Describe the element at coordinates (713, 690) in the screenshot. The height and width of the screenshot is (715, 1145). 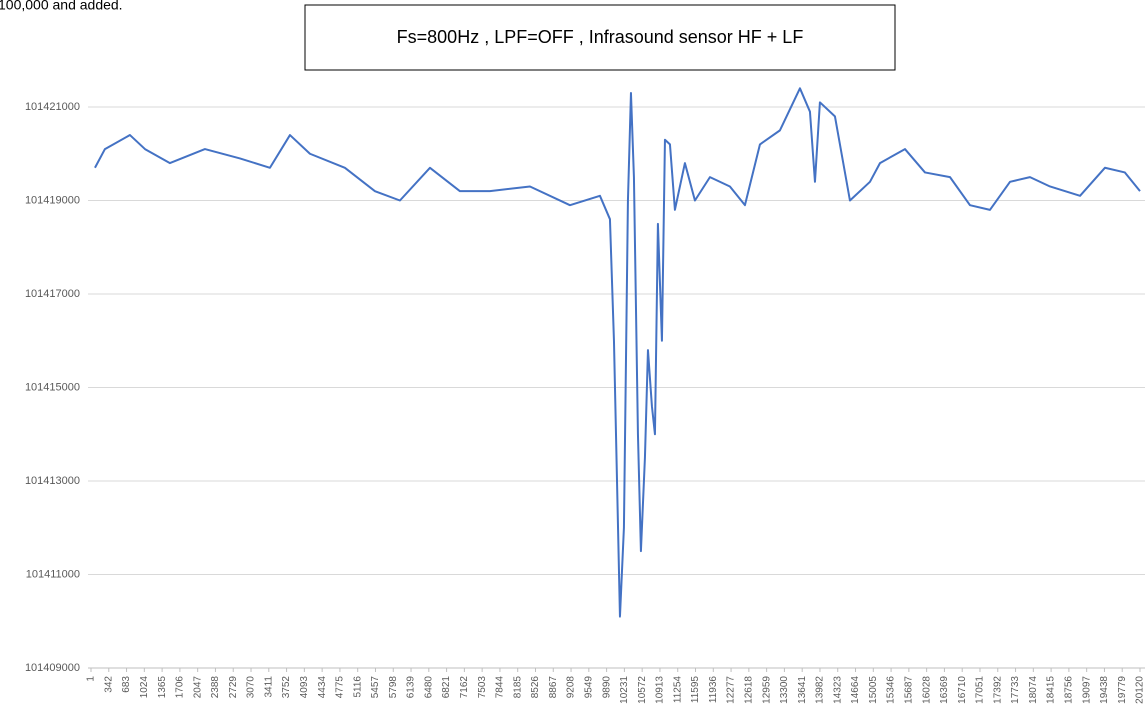
I see `x-tick-label: 11936` at that location.